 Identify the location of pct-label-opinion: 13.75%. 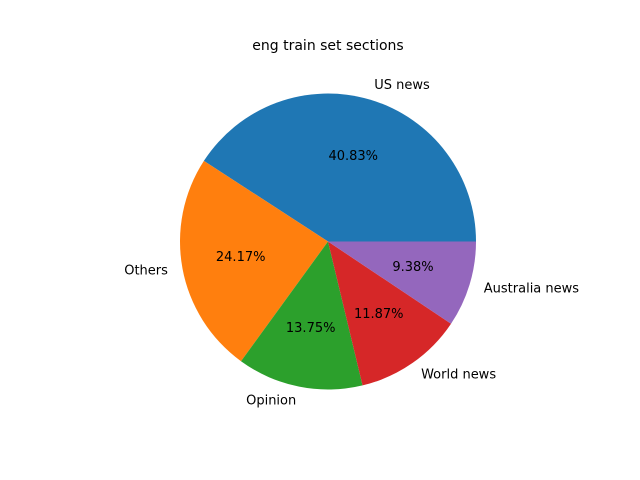
(311, 328).